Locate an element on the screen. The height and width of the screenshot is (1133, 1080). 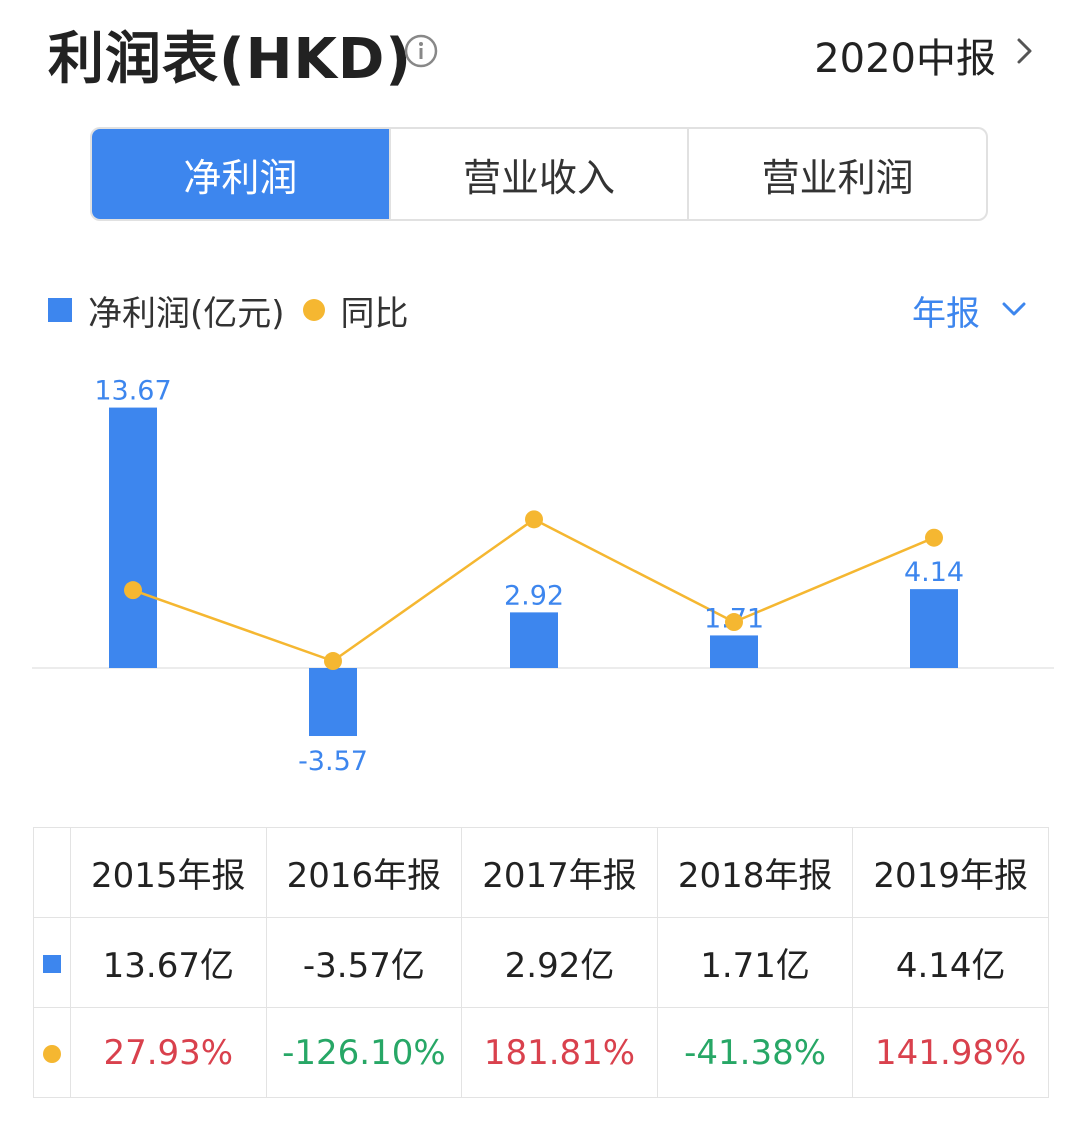
tab-operating-profit: 营业利润 is located at coordinates (836, 174).